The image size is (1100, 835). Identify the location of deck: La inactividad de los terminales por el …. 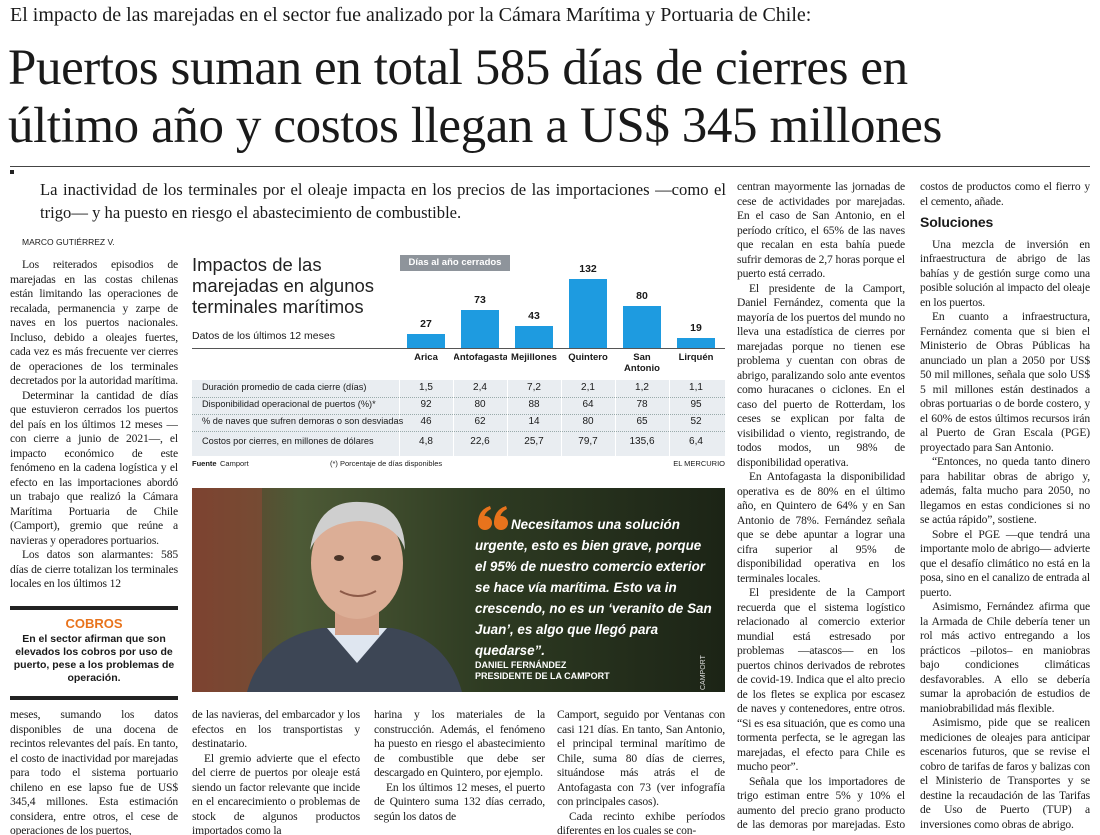
(383, 201).